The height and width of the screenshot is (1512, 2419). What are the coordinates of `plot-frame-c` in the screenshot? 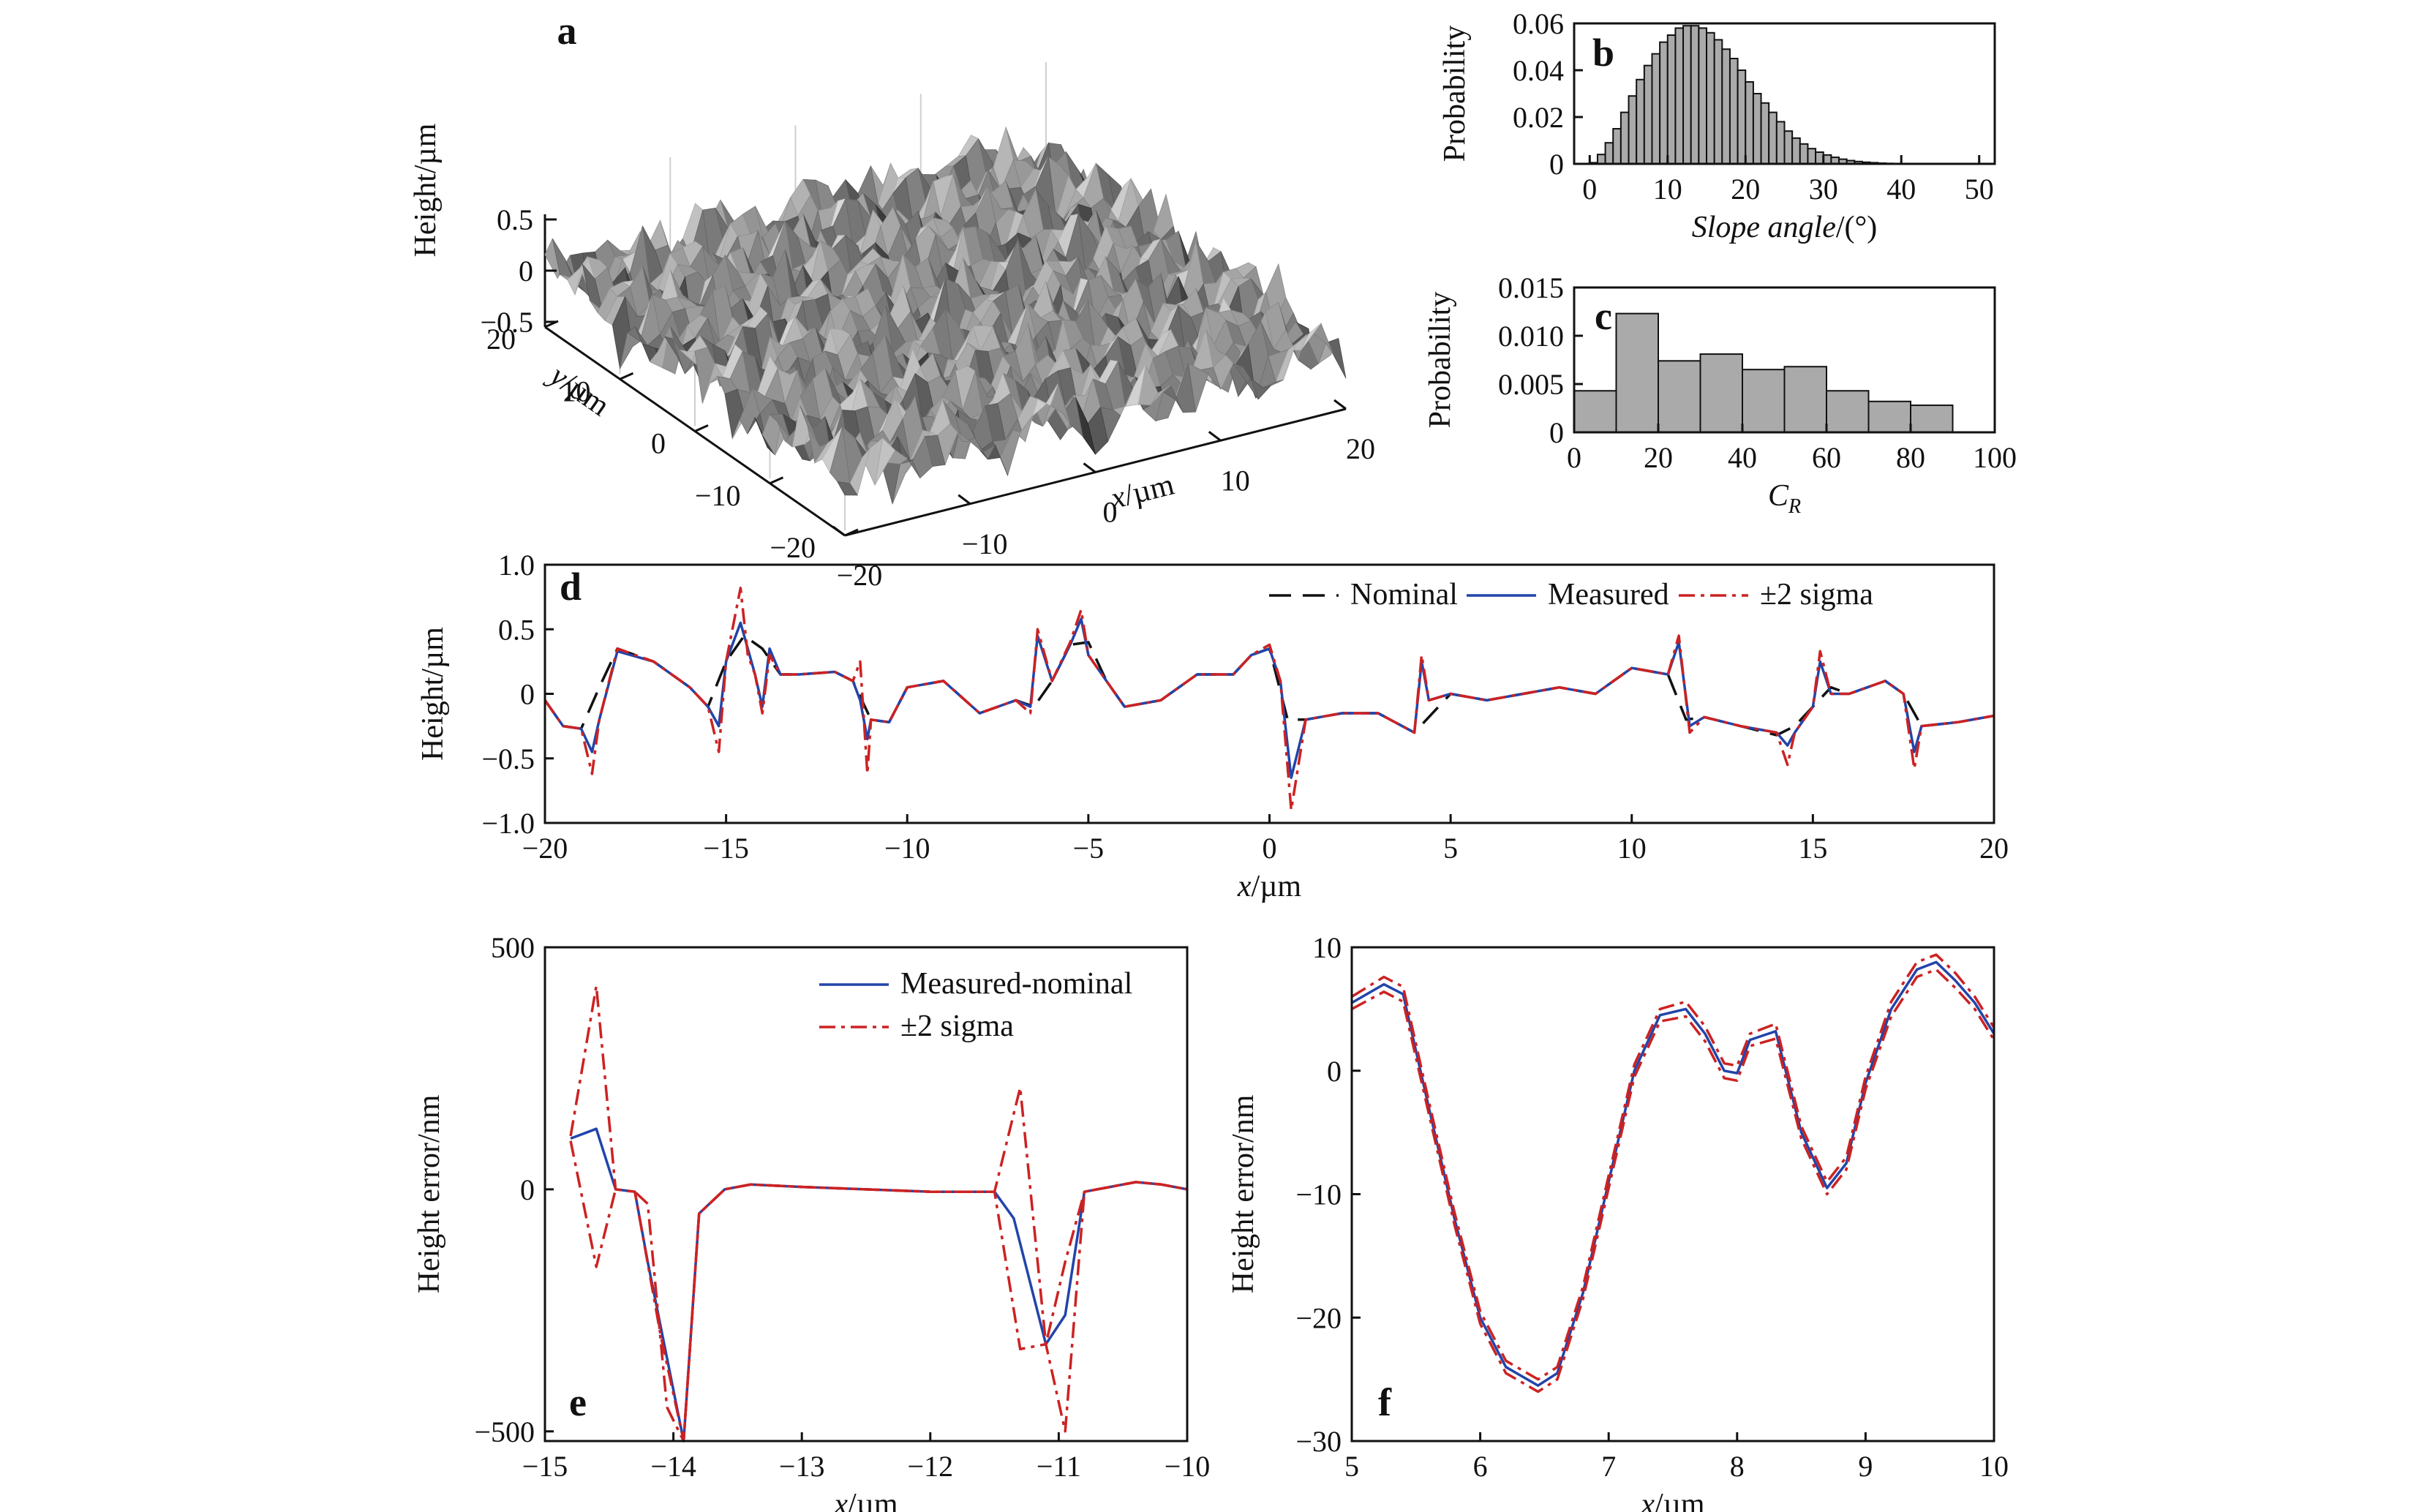 It's located at (1785, 360).